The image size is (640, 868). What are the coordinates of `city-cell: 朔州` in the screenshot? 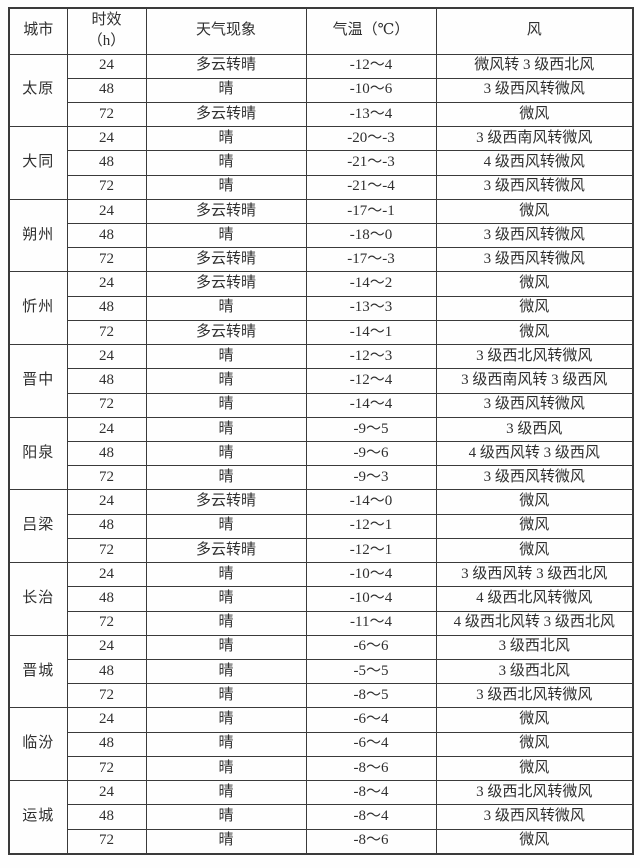 It's located at (38, 235).